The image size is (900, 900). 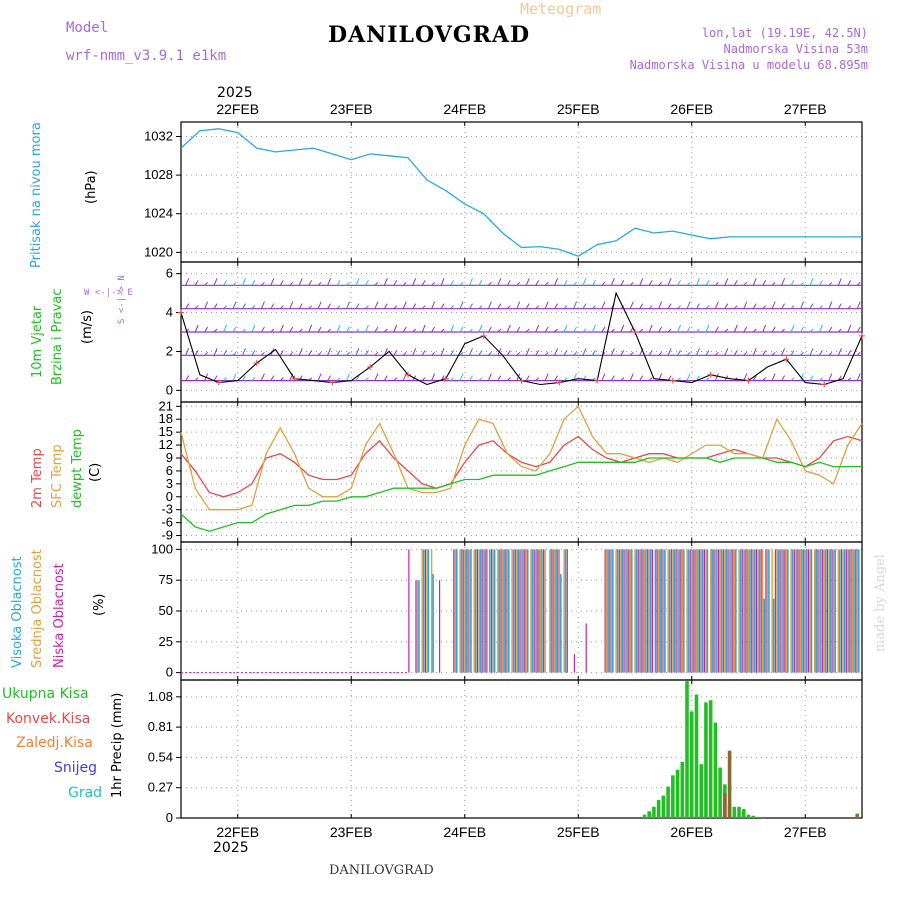 I want to click on wind-speed-line, so click(x=521, y=338).